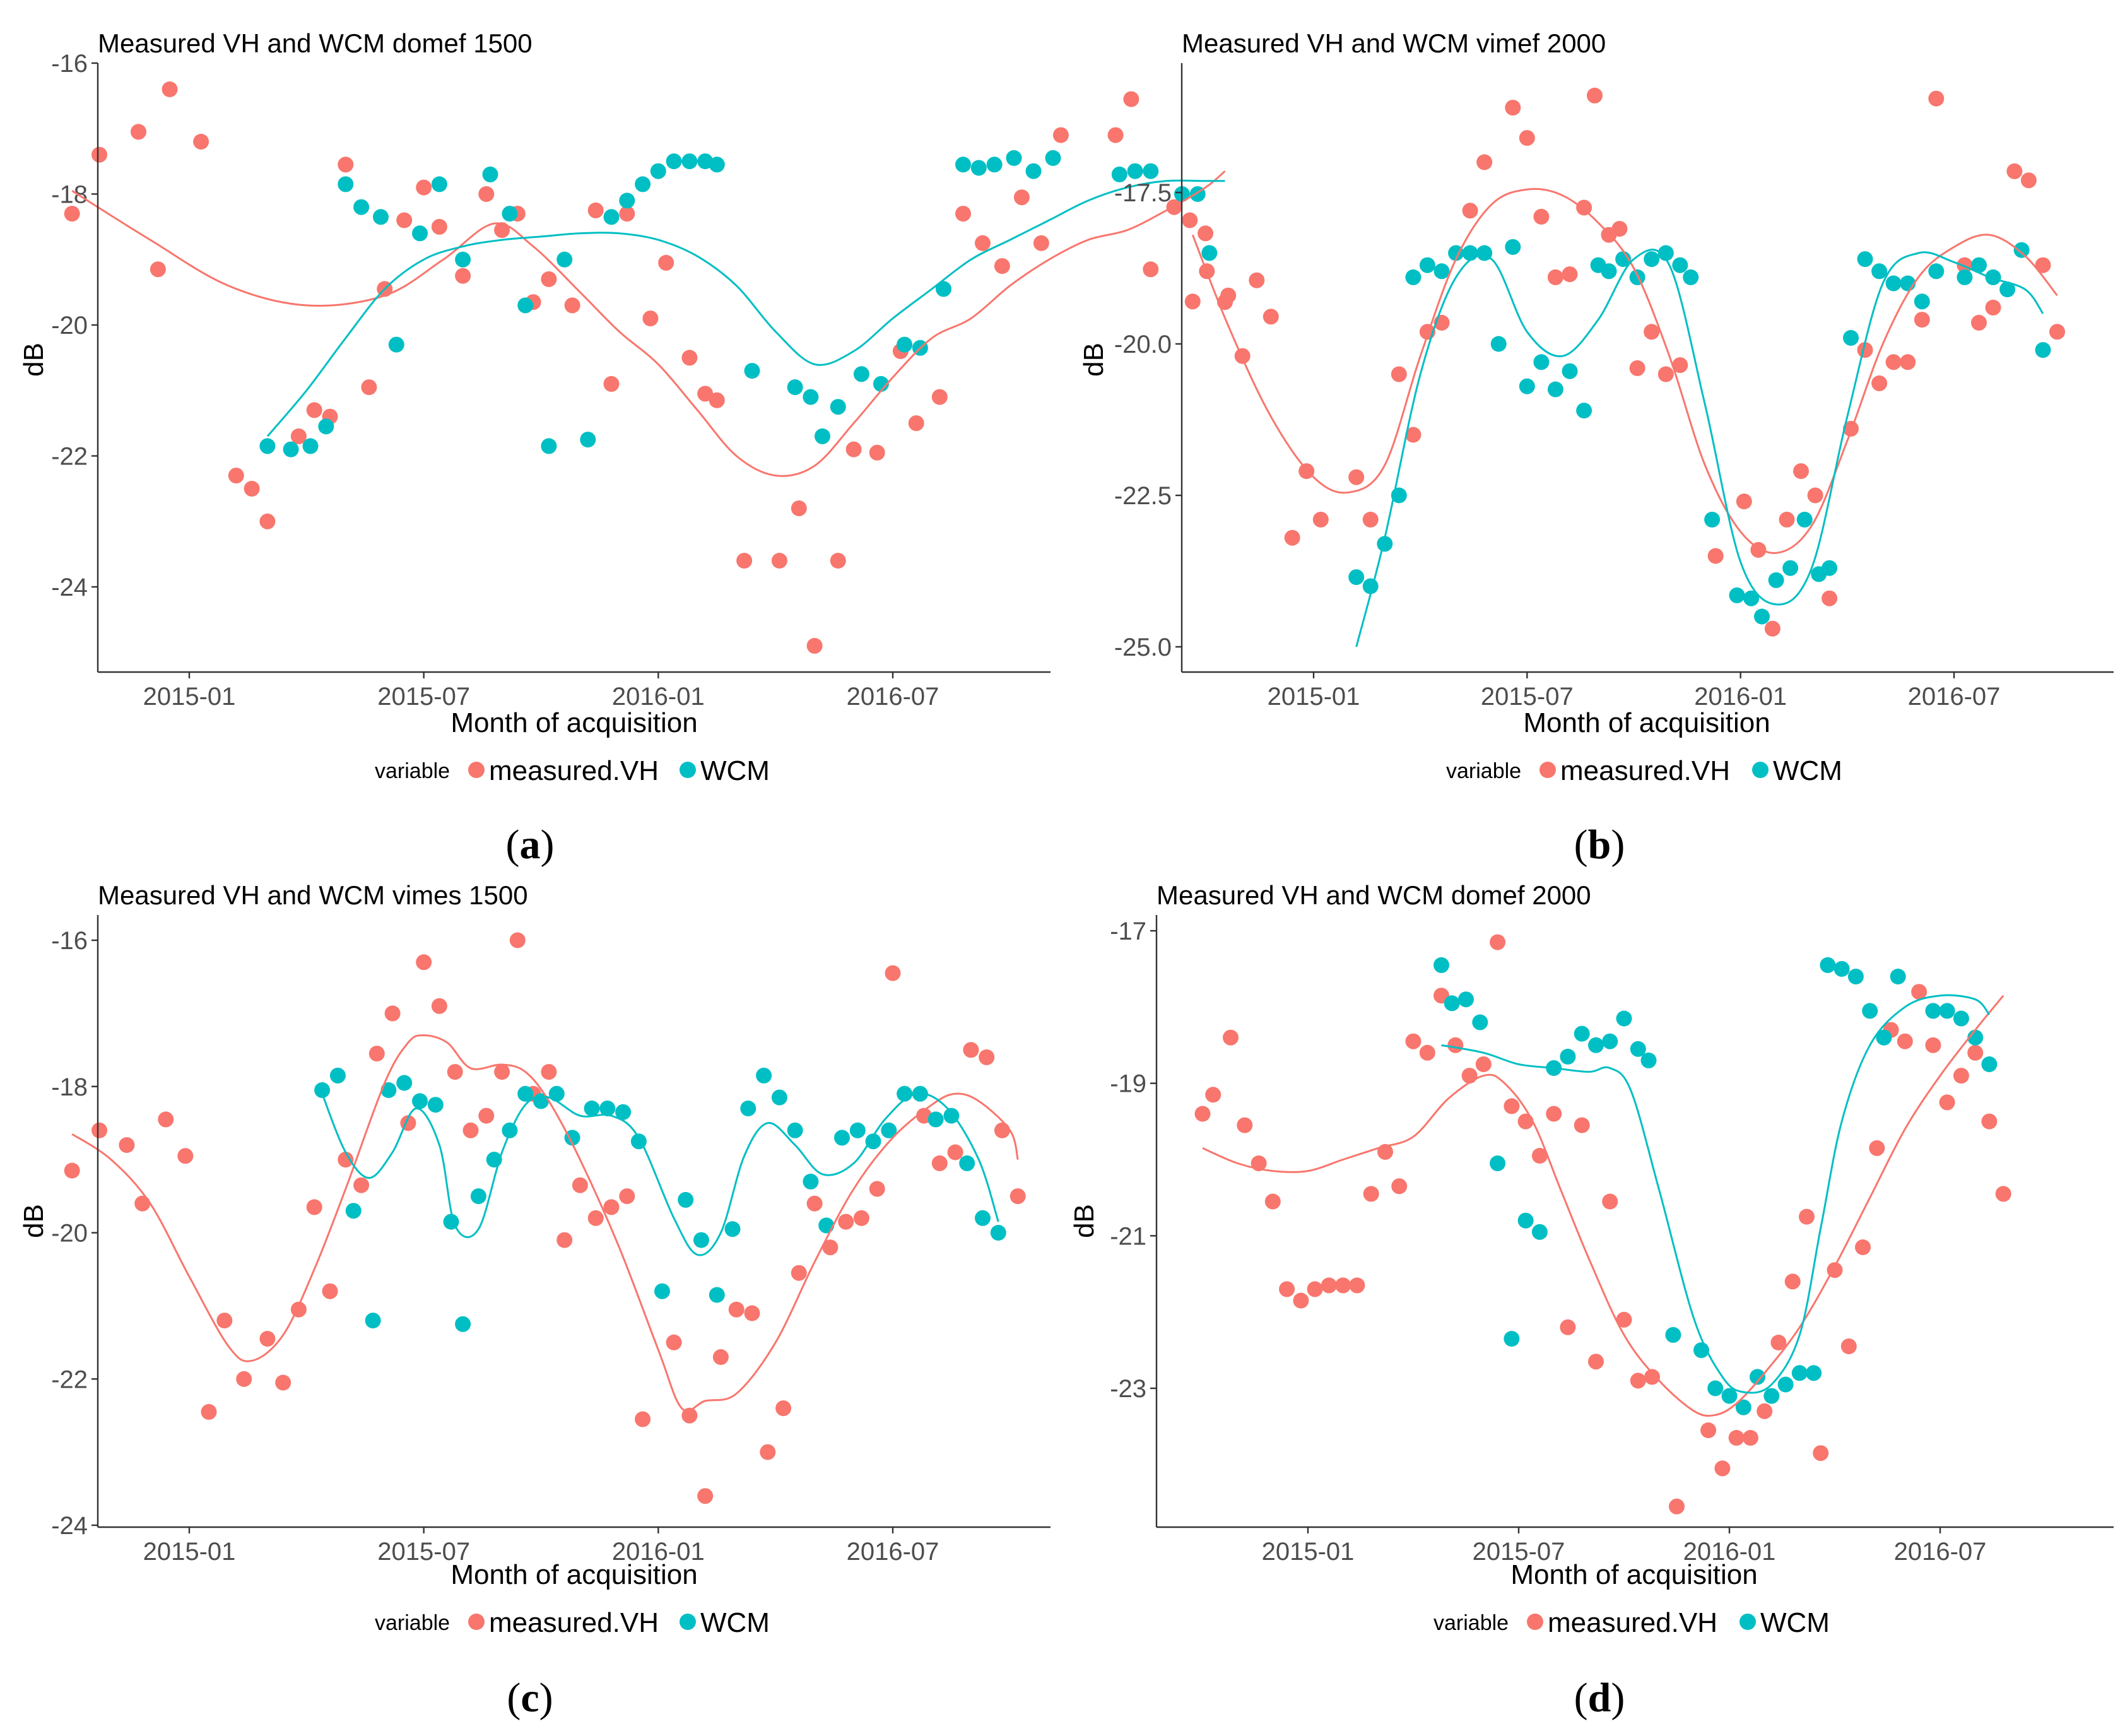 The image size is (2125, 1736). What do you see at coordinates (1955, 697) in the screenshot?
I see `panel-b-xtick-label: 2016-07` at bounding box center [1955, 697].